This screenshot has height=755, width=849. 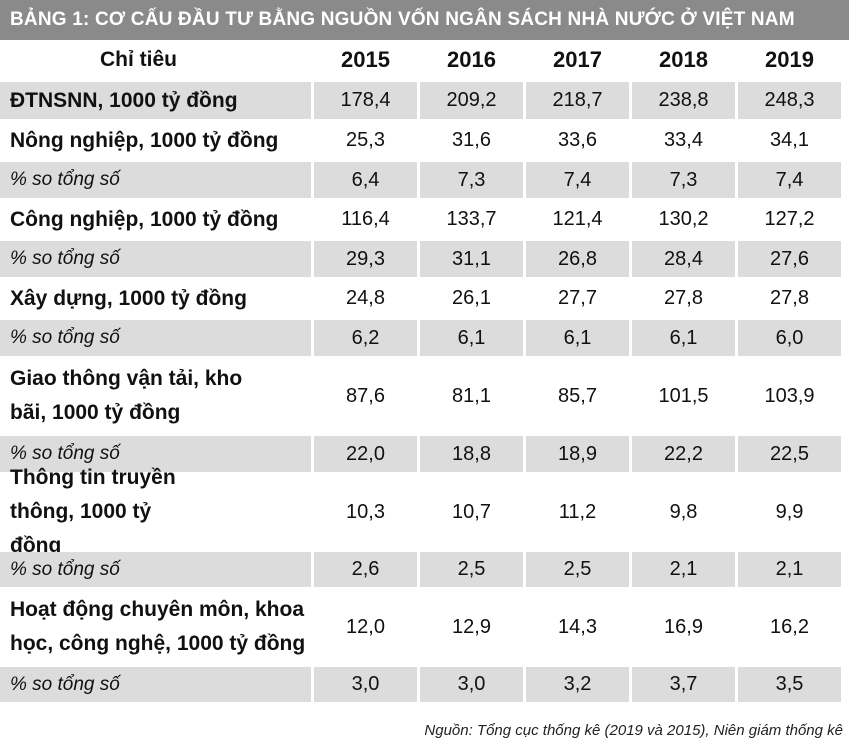 What do you see at coordinates (576, 219) in the screenshot?
I see `value-cell-2017: 121,4` at bounding box center [576, 219].